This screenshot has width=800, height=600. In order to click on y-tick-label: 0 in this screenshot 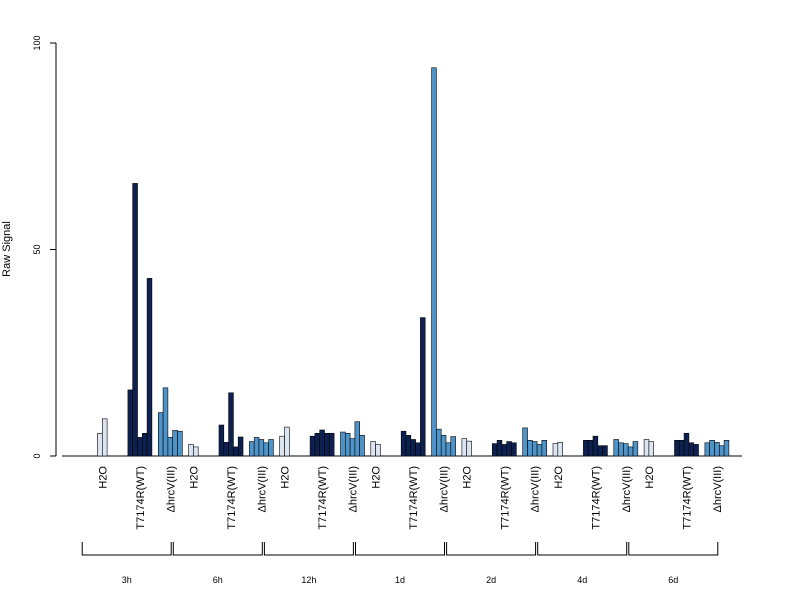, I will do `click(37, 455)`.